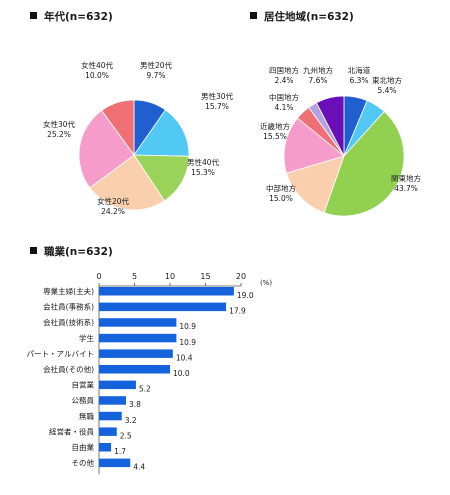 The image size is (450, 495). Describe the element at coordinates (126, 435) in the screenshot. I see `bar-value-label-9: 2.5` at that location.